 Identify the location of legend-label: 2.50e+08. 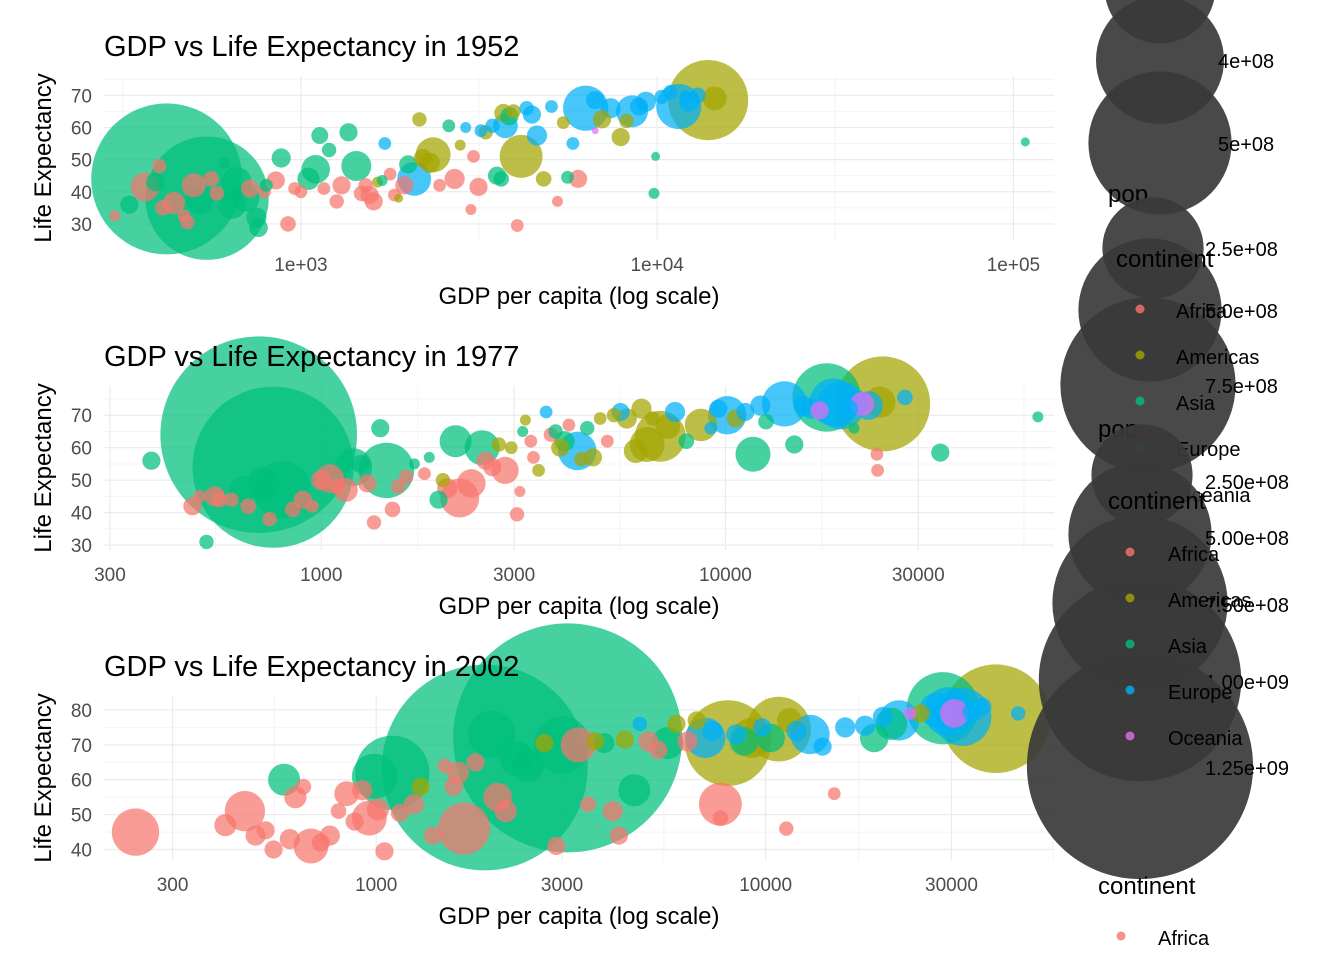
(1247, 483).